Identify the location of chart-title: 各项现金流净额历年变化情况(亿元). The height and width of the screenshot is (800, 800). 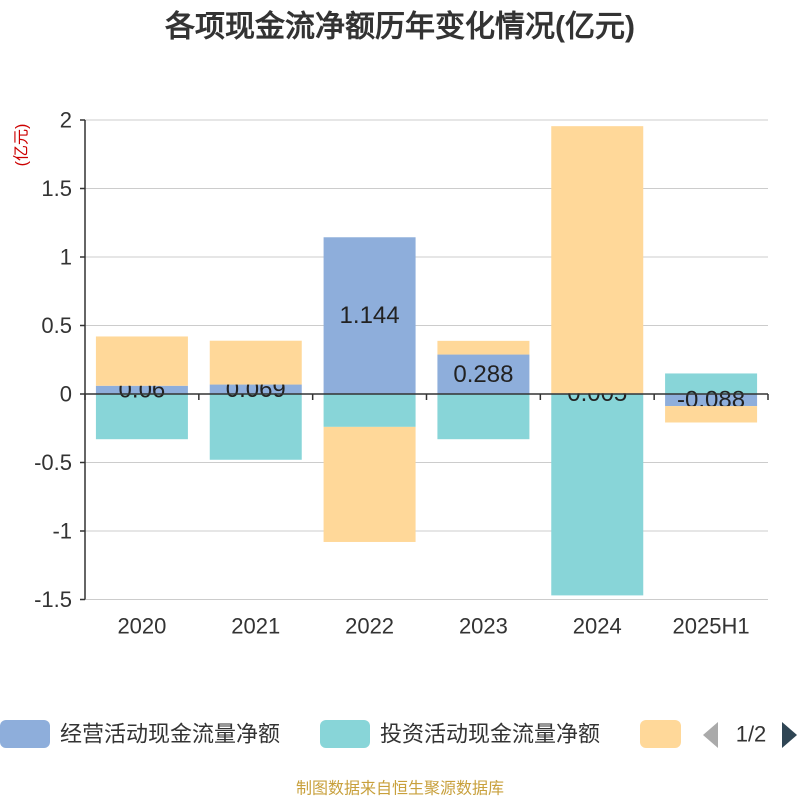
(399, 27).